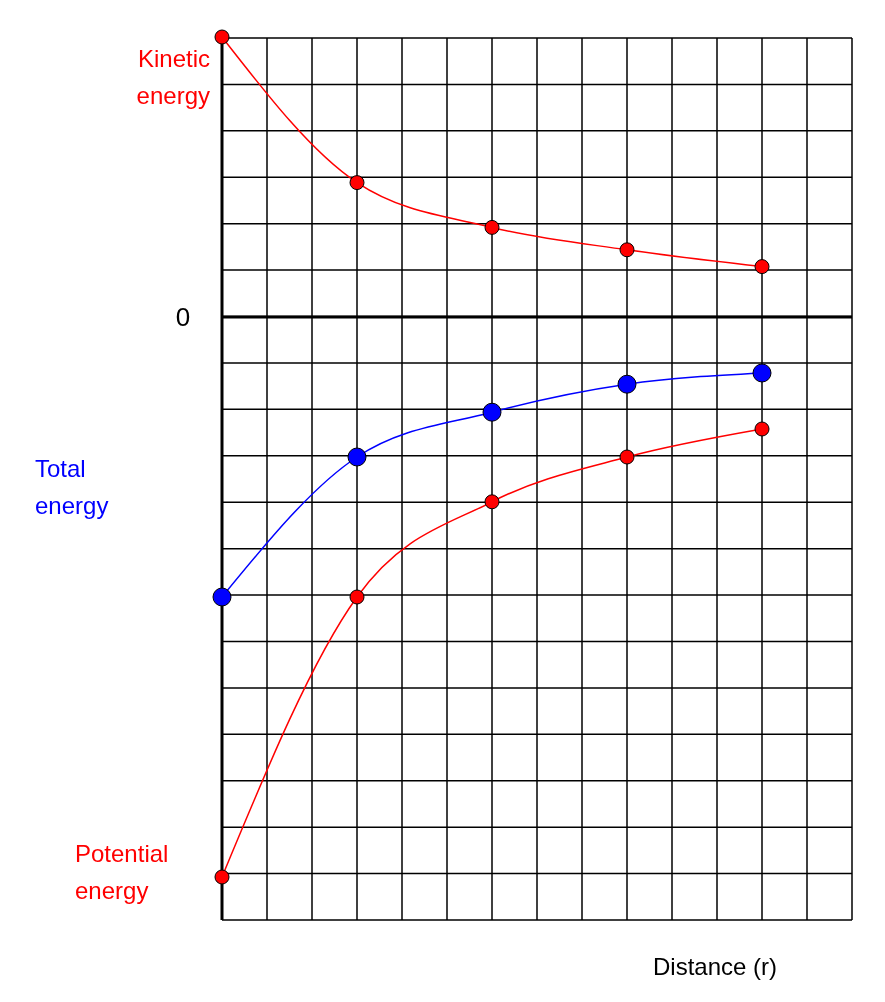 The image size is (885, 1002). I want to click on series-label: Kinetic energy, so click(173, 77).